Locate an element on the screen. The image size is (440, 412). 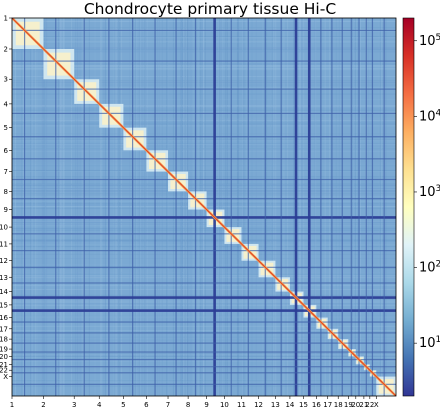
y-tick-label-15: 15 is located at coordinates (4, 305).